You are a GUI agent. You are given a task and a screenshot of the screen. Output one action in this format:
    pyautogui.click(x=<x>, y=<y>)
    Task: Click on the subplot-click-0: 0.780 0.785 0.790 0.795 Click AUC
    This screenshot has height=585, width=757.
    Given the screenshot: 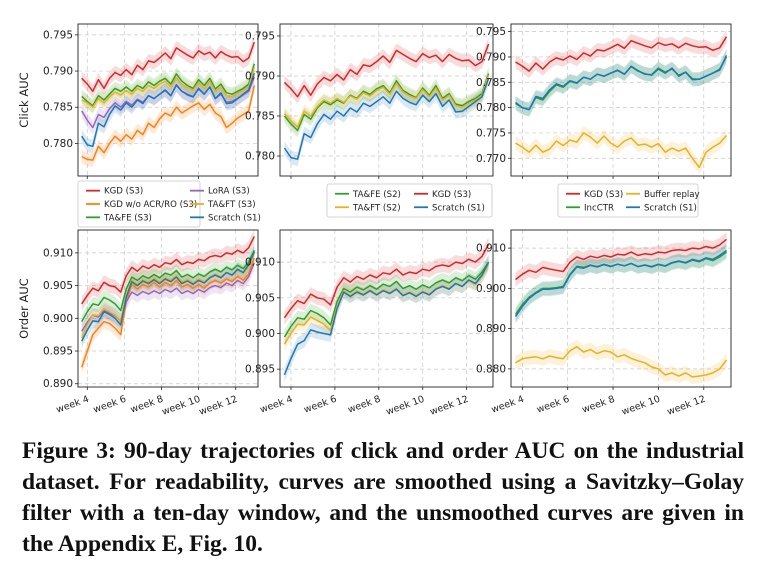 What is the action you would take?
    pyautogui.click(x=138, y=101)
    